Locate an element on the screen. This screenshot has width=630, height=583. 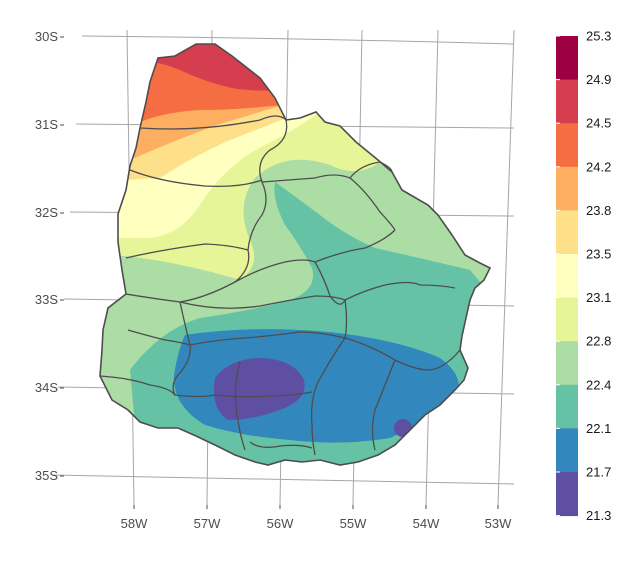
gridline-30s is located at coordinates (298, 40).